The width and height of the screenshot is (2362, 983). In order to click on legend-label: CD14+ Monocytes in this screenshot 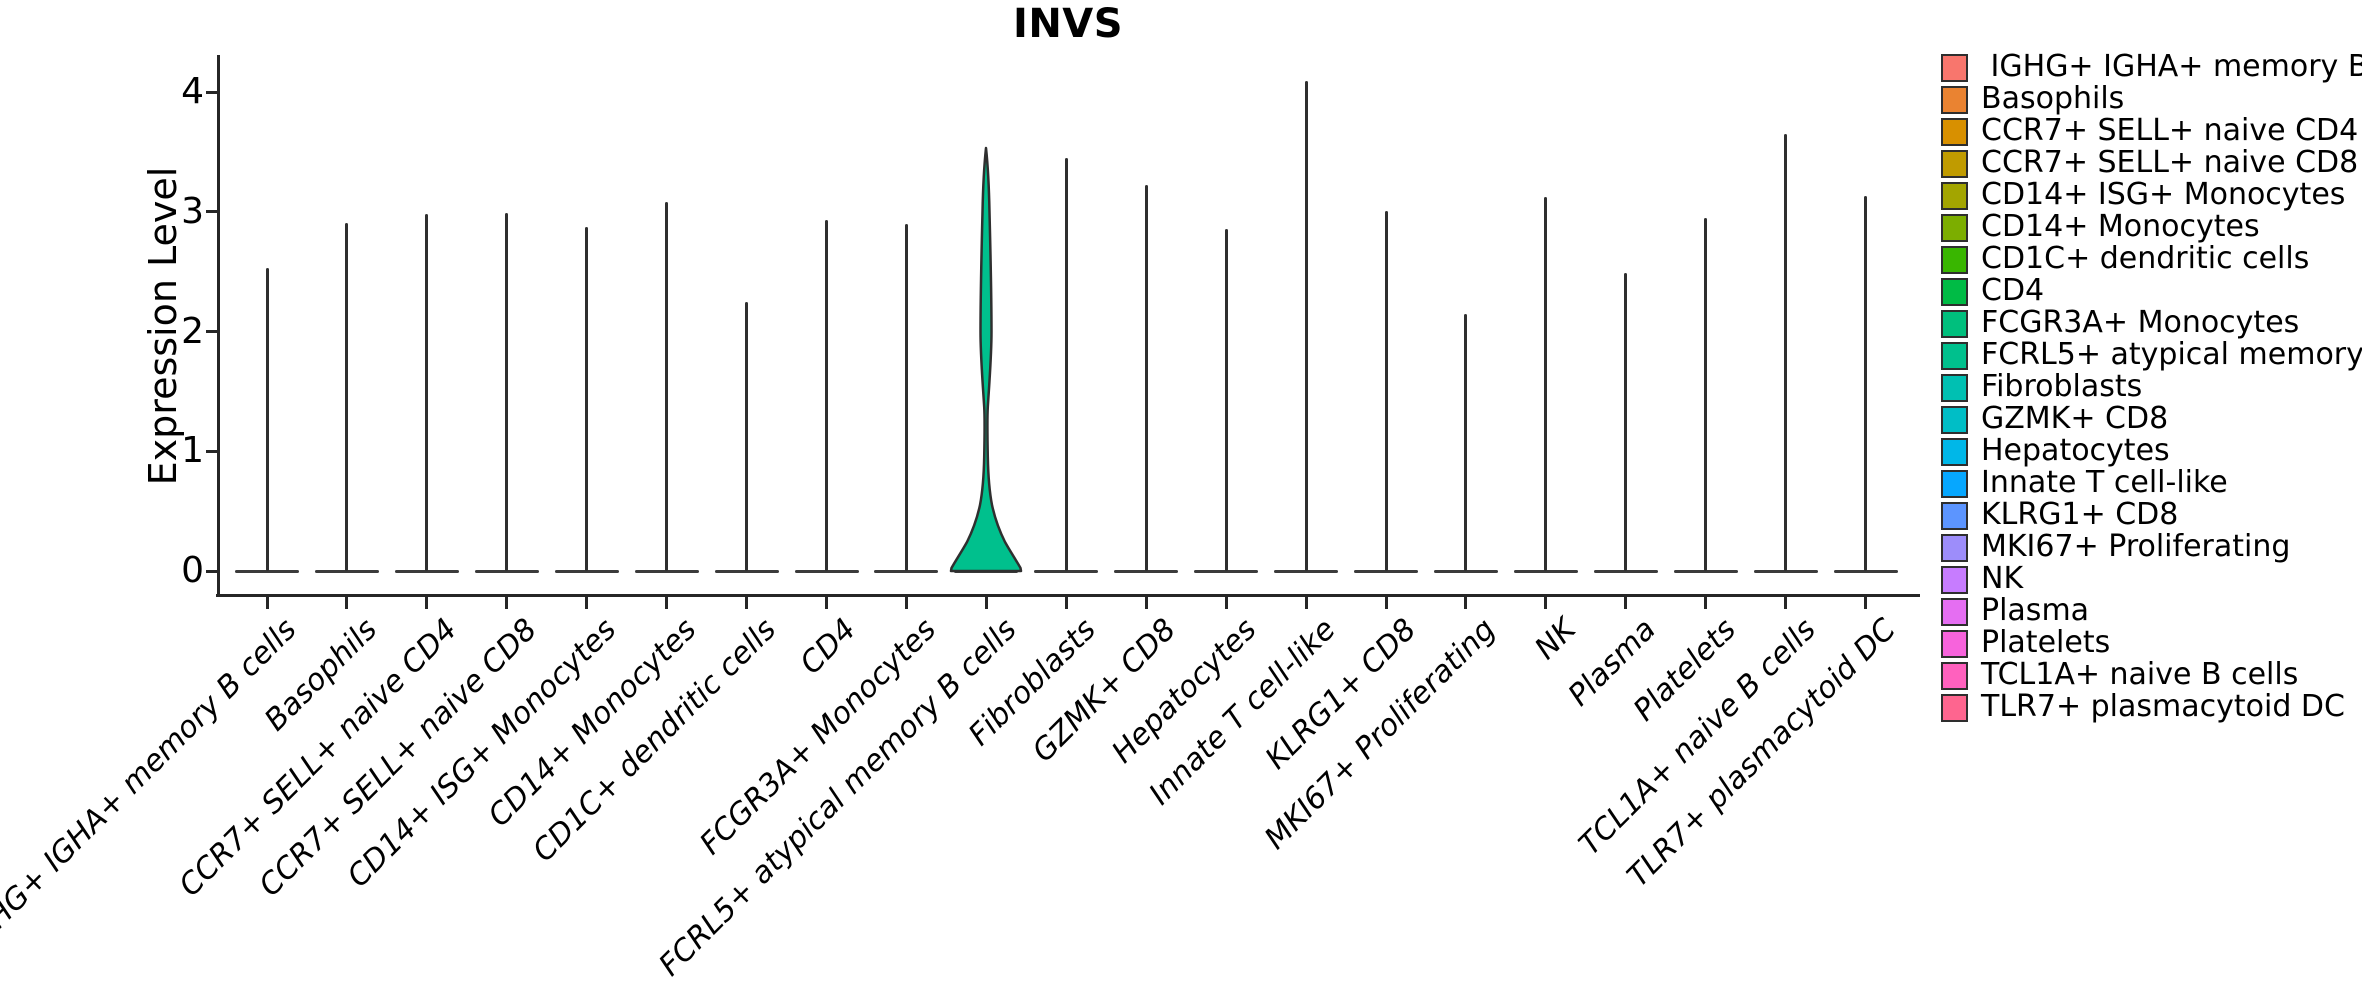, I will do `click(2120, 226)`.